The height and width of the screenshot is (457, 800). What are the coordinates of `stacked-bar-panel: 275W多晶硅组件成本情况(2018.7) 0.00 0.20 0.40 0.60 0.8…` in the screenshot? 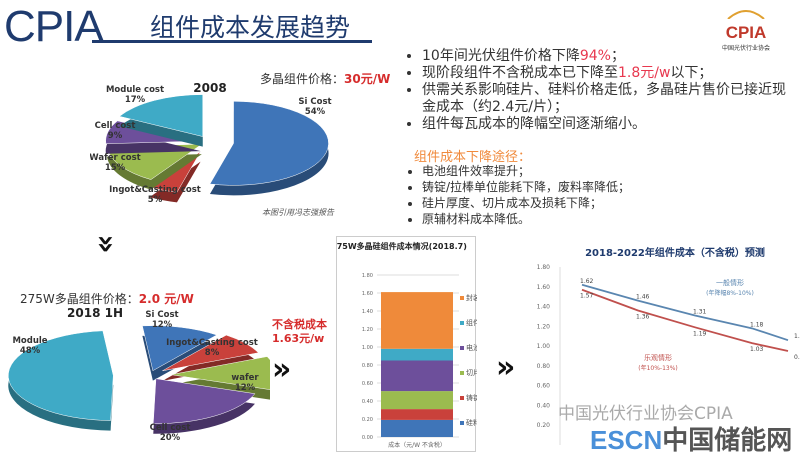 It's located at (412, 344).